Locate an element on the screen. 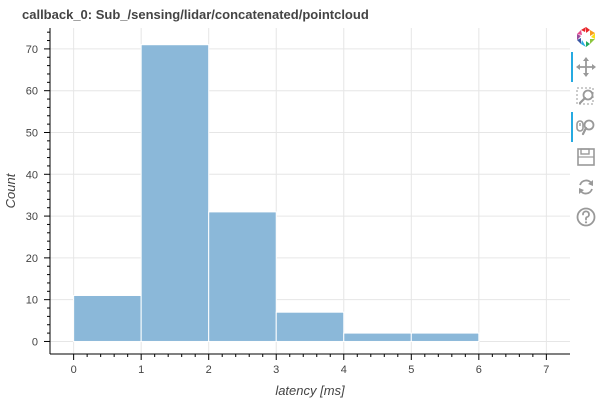 Image resolution: width=600 pixels, height=400 pixels. y-tick-label: 40 is located at coordinates (32, 175).